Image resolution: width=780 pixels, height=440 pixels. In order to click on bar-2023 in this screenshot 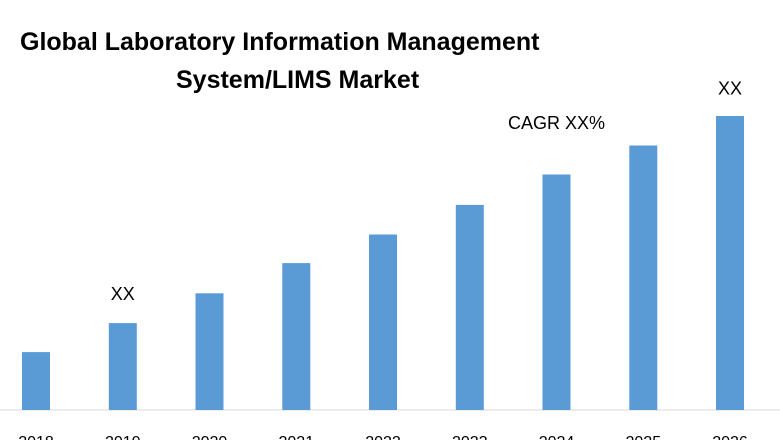, I will do `click(469, 307)`.